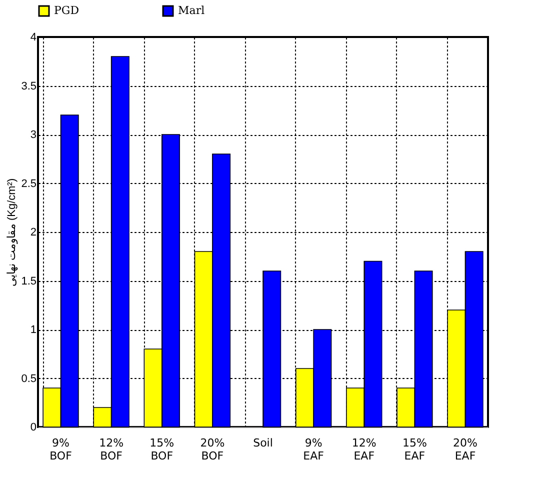  I want to click on x-tick-label: 12% EAF, so click(364, 449).